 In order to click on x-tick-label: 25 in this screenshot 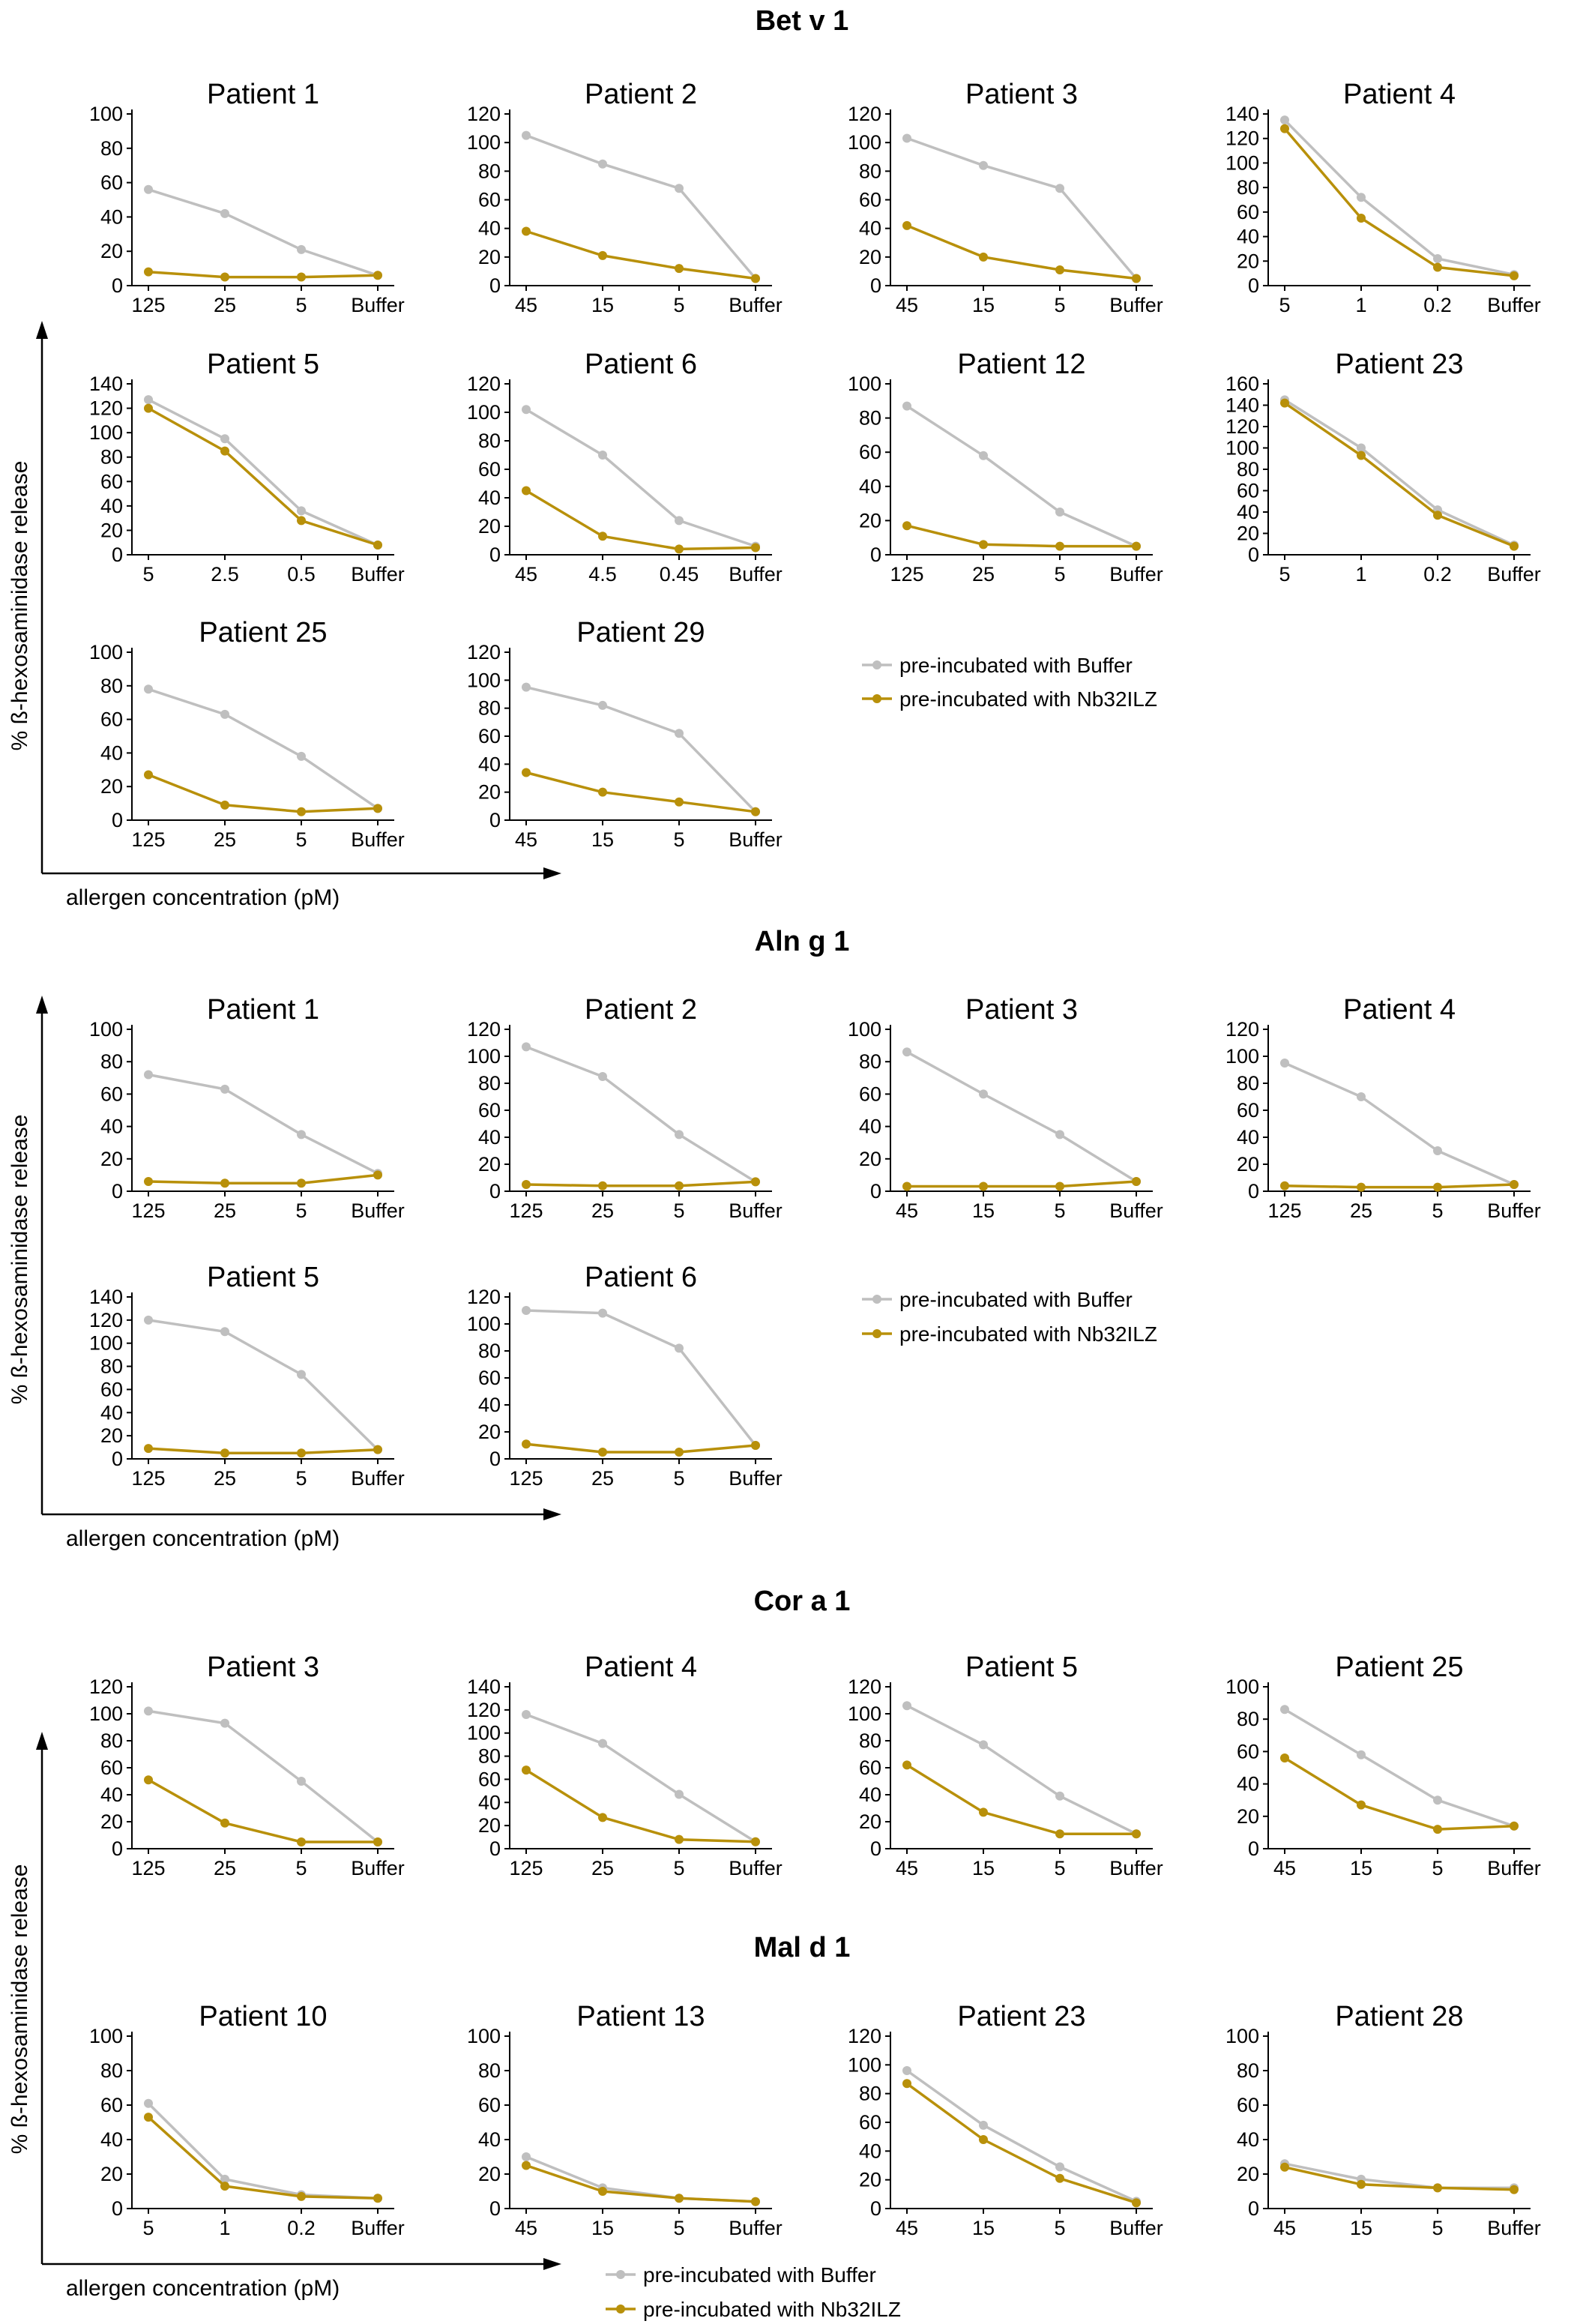, I will do `click(1361, 1210)`.